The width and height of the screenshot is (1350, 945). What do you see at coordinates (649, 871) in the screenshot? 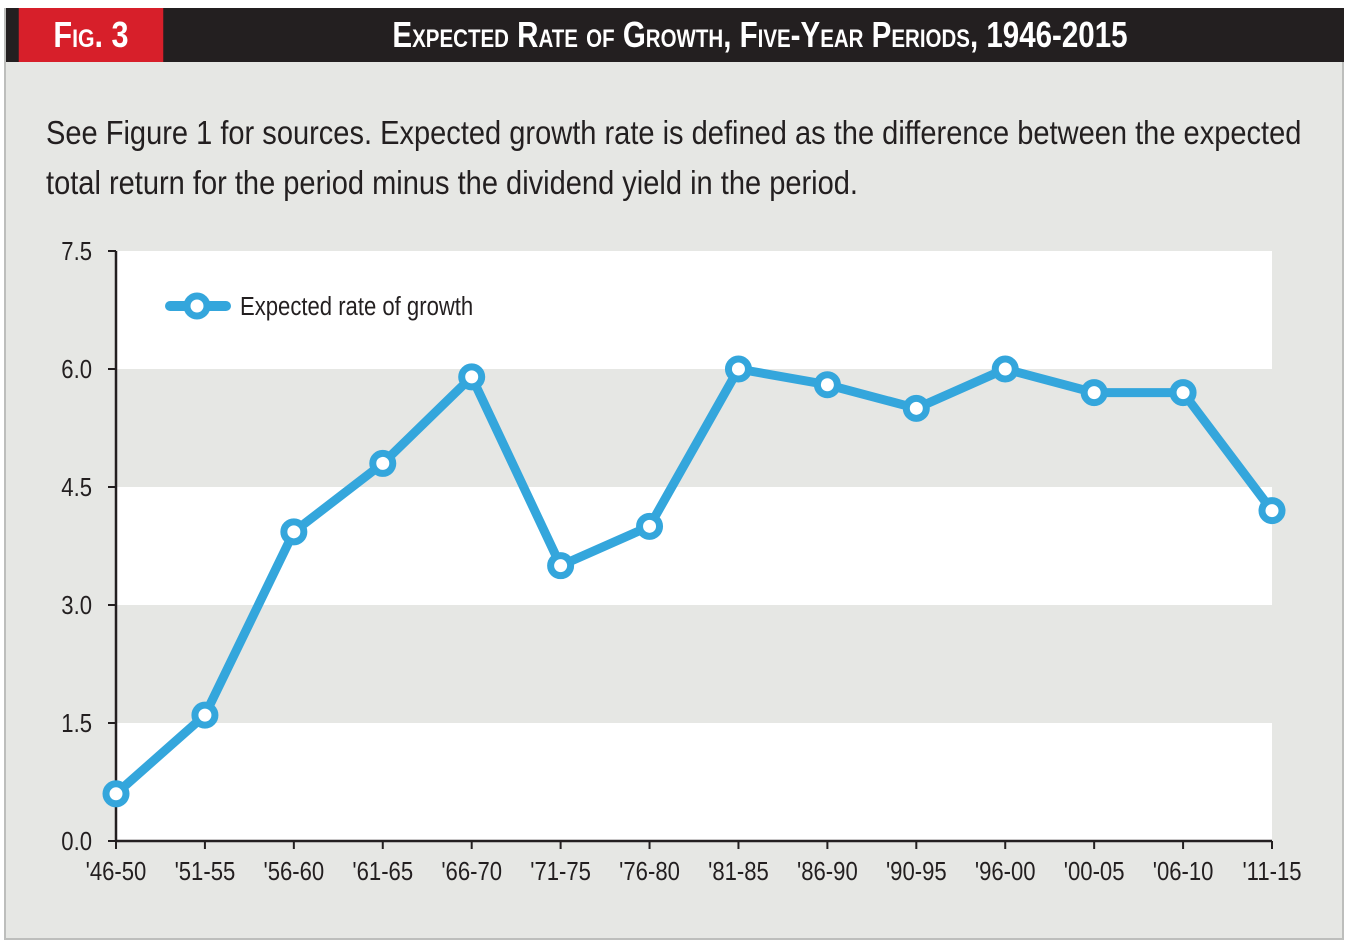
I see `x-tick-label: '76-80` at bounding box center [649, 871].